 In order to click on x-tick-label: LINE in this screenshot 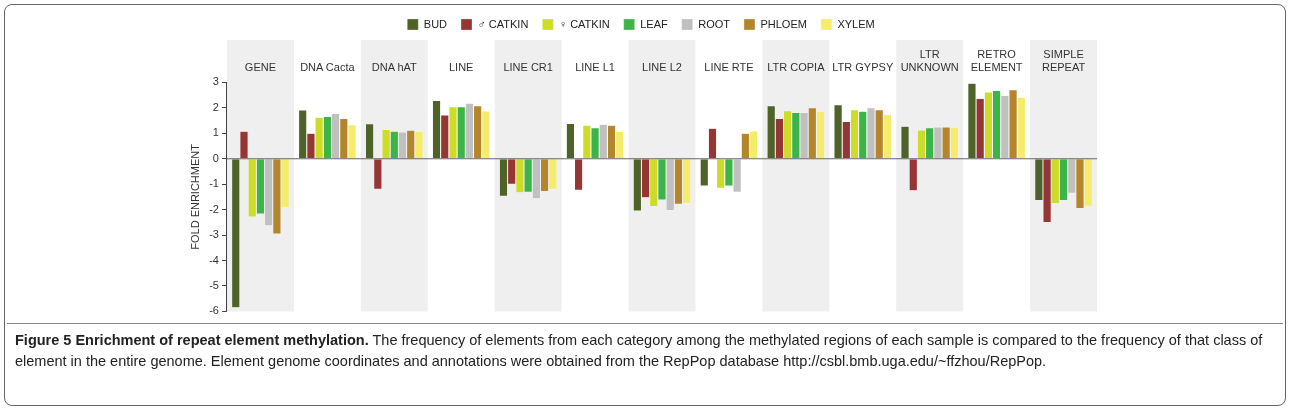, I will do `click(461, 66)`.